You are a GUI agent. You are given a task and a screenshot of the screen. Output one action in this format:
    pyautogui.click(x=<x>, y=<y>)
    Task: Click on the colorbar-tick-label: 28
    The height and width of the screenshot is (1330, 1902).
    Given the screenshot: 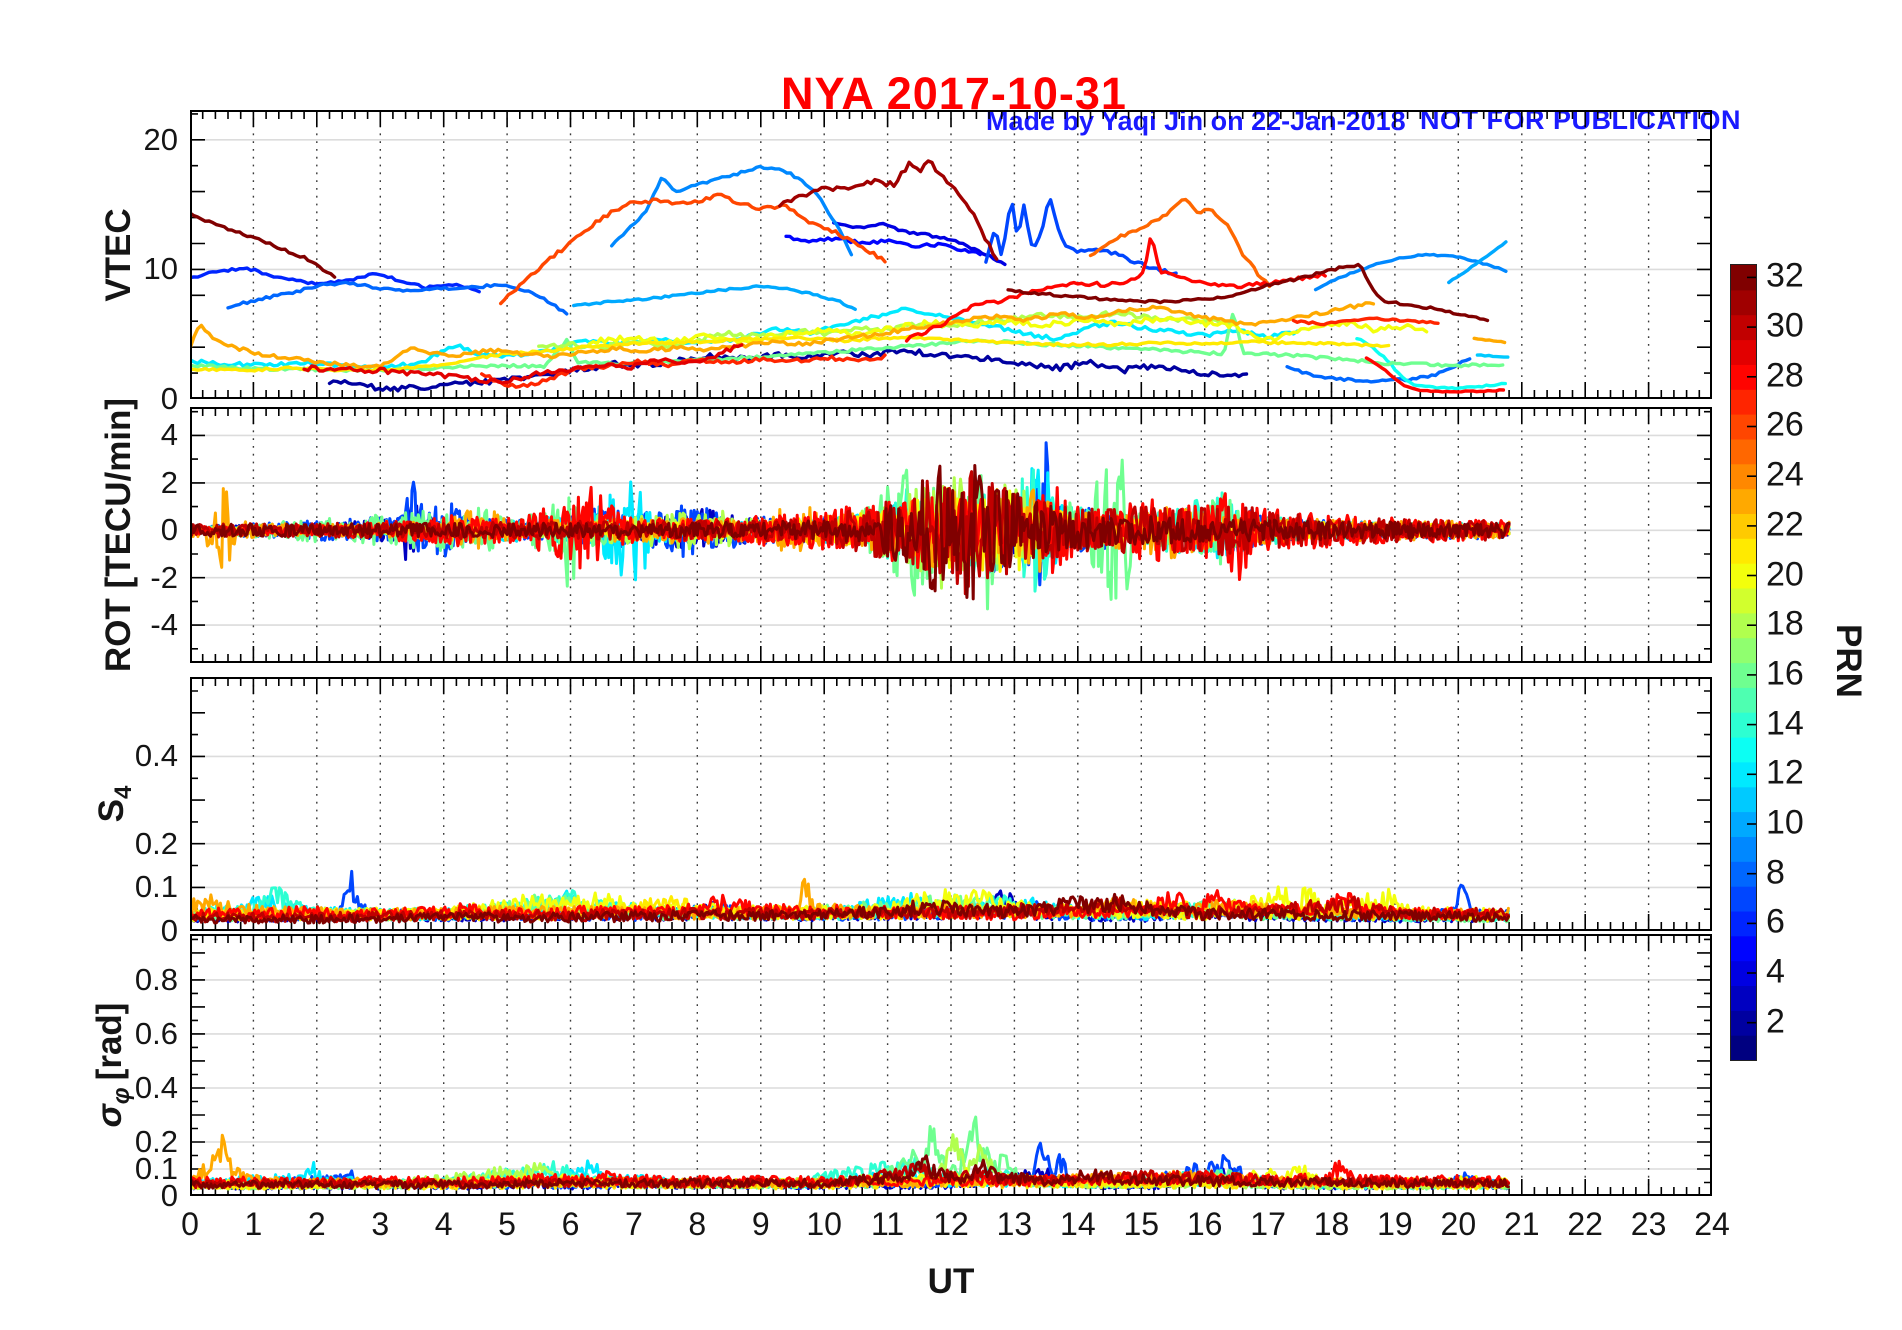 What is the action you would take?
    pyautogui.click(x=1785, y=375)
    